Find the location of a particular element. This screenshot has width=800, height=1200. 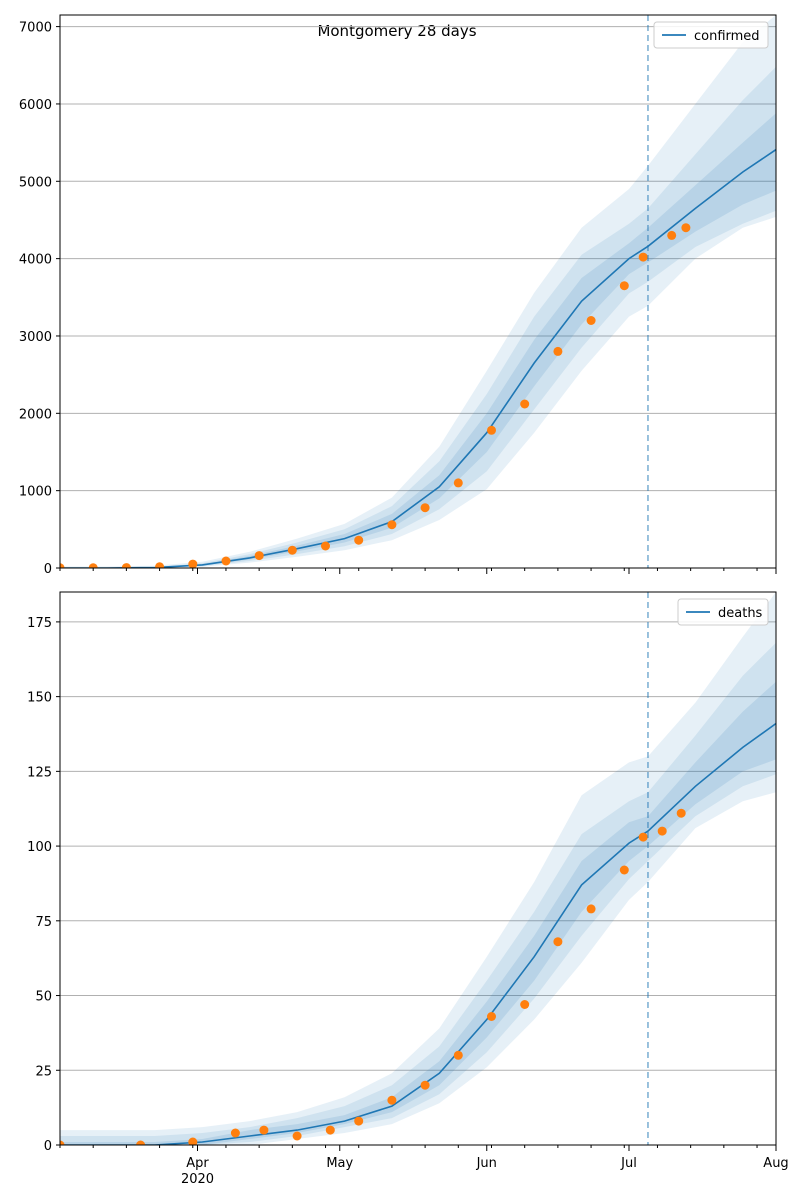

legend: confirmed is located at coordinates (711, 35).